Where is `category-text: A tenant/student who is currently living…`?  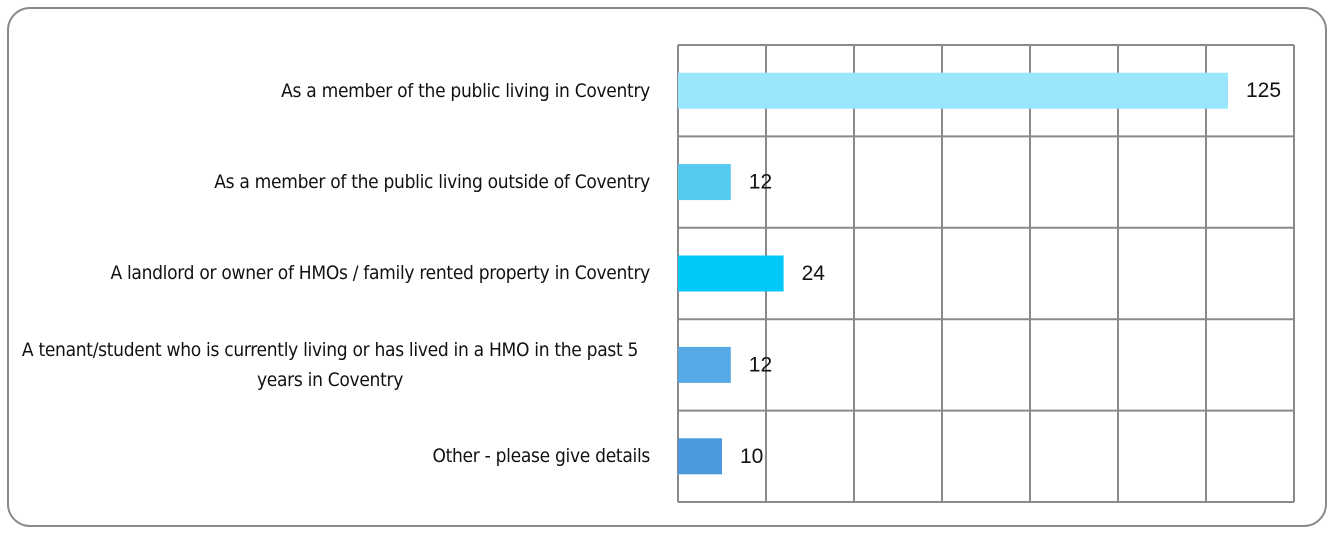
category-text: A tenant/student who is currently living… is located at coordinates (330, 364).